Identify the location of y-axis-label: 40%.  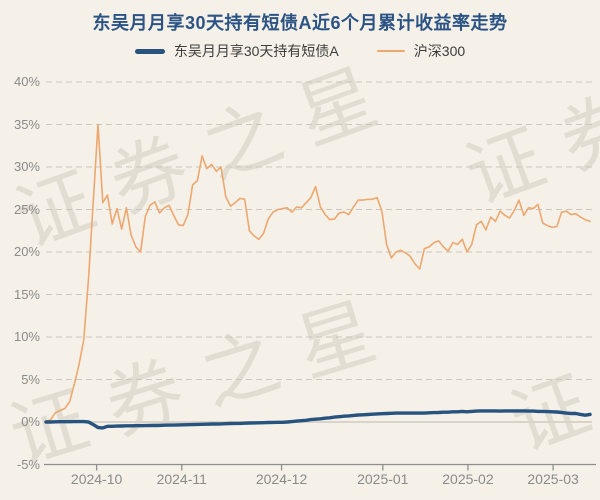
(26, 81).